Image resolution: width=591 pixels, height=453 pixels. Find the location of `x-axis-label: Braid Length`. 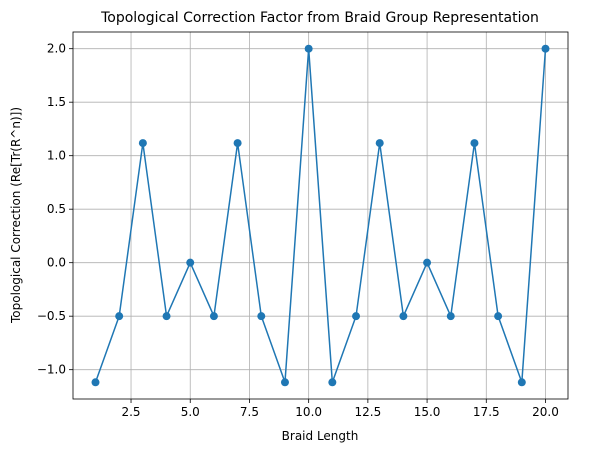

x-axis-label: Braid Length is located at coordinates (320, 436).